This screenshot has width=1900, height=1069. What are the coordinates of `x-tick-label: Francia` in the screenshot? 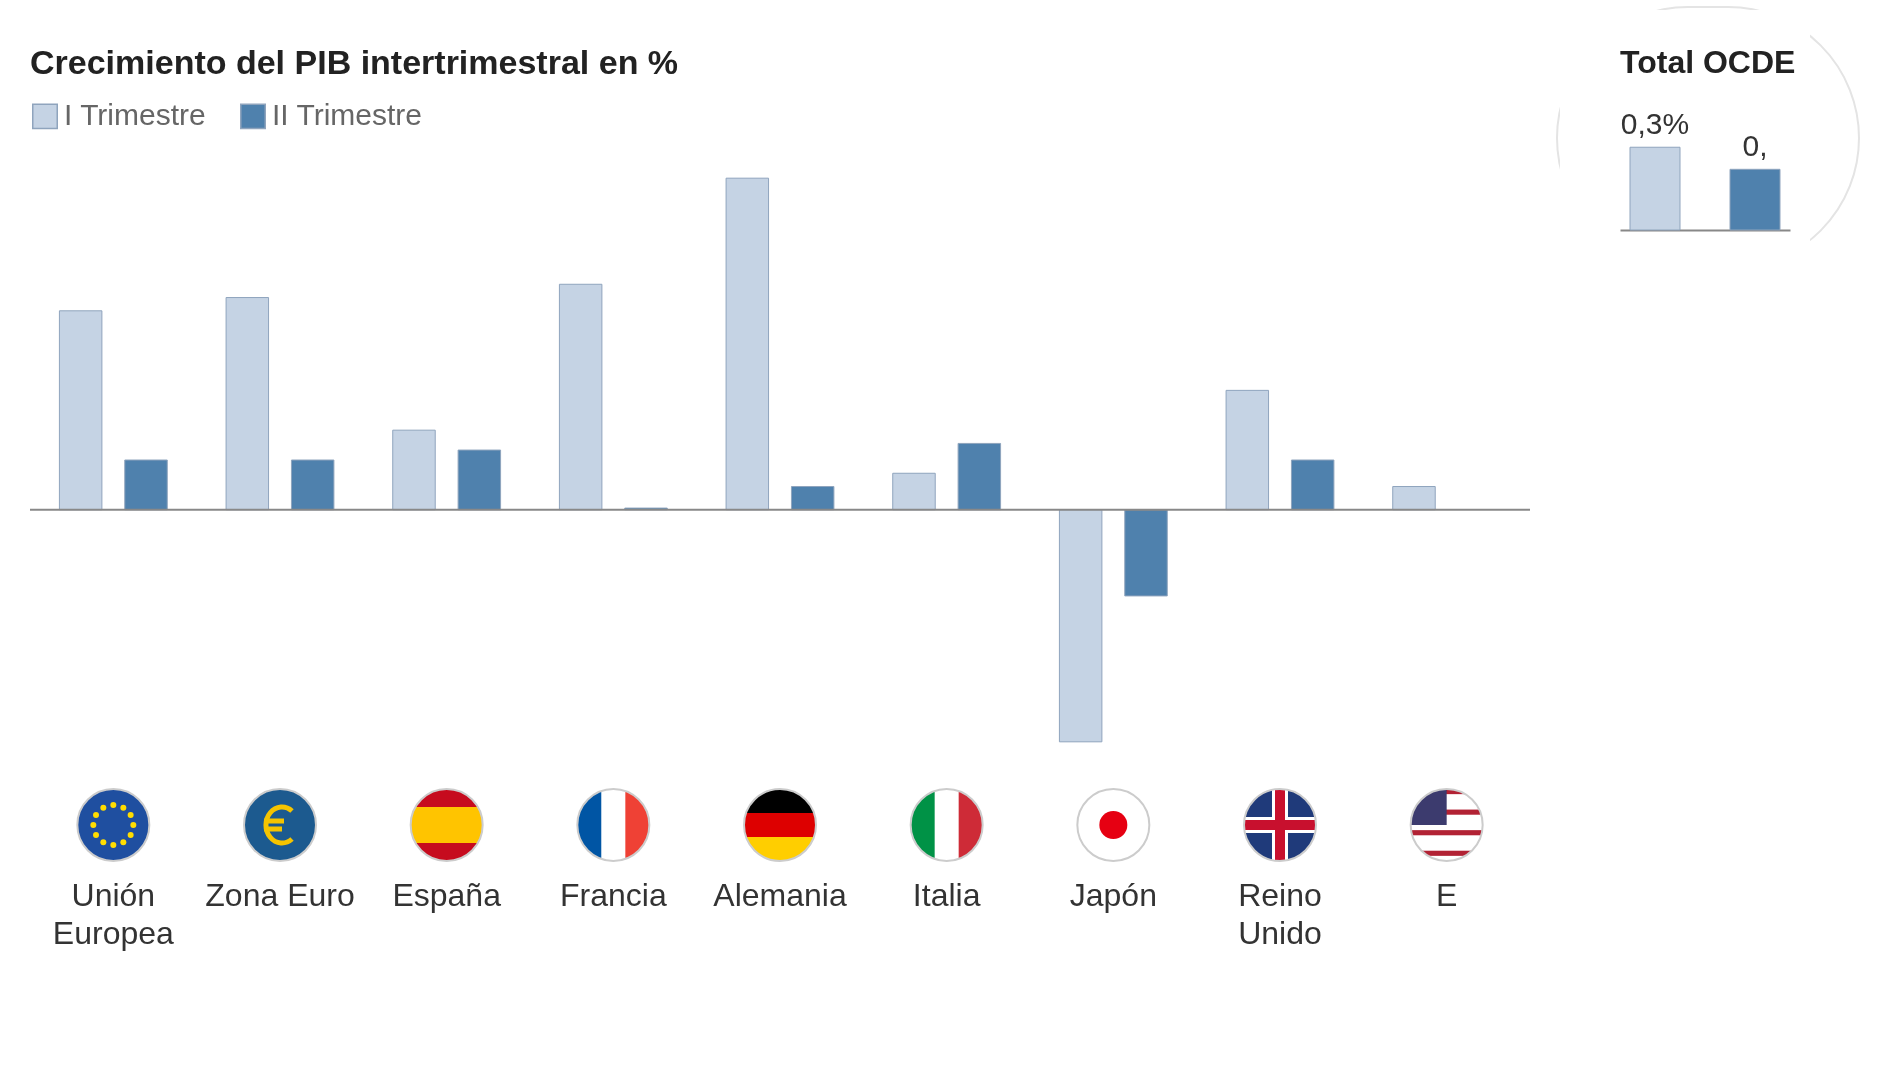 It's located at (613, 894).